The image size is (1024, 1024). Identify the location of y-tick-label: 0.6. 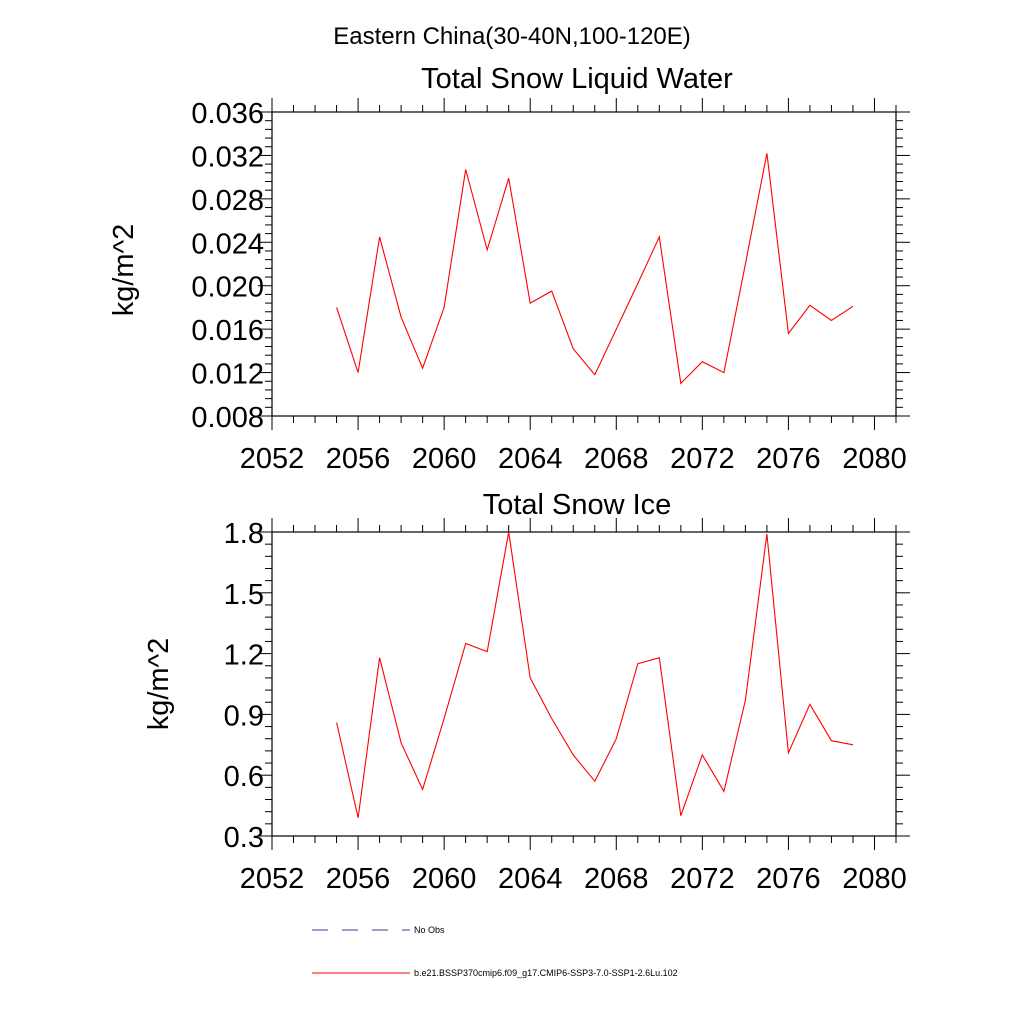
(244, 777).